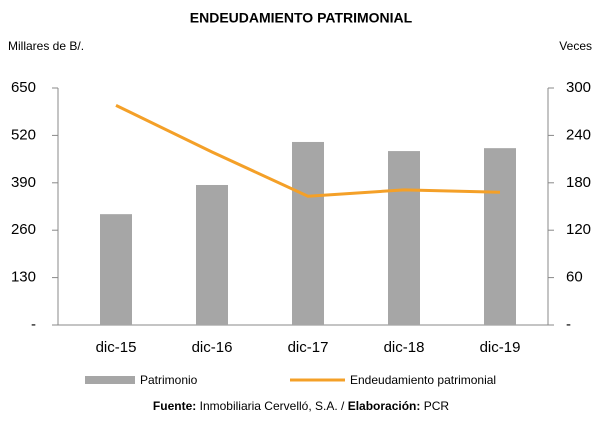 This screenshot has width=603, height=430. I want to click on y-tick-label: 520, so click(23, 134).